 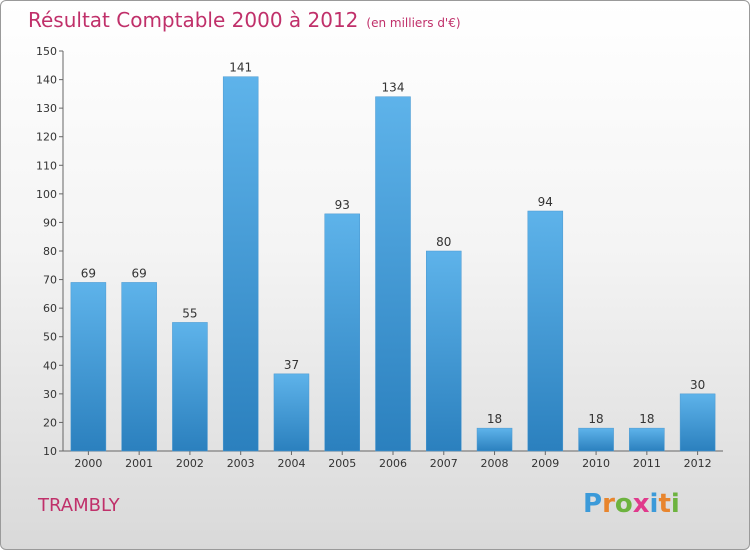 What do you see at coordinates (46, 80) in the screenshot?
I see `y-tick-label: 140` at bounding box center [46, 80].